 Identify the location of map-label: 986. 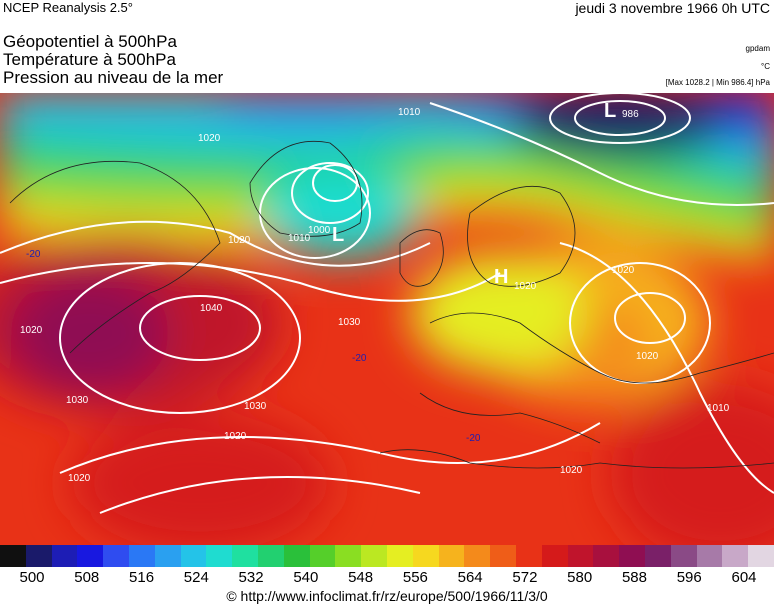
(630, 114).